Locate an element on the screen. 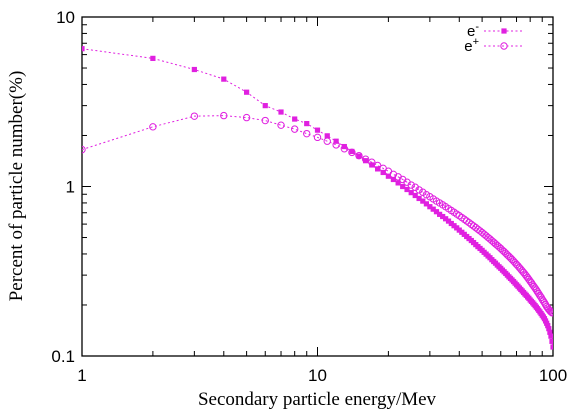  legend-square-marker is located at coordinates (504, 31).